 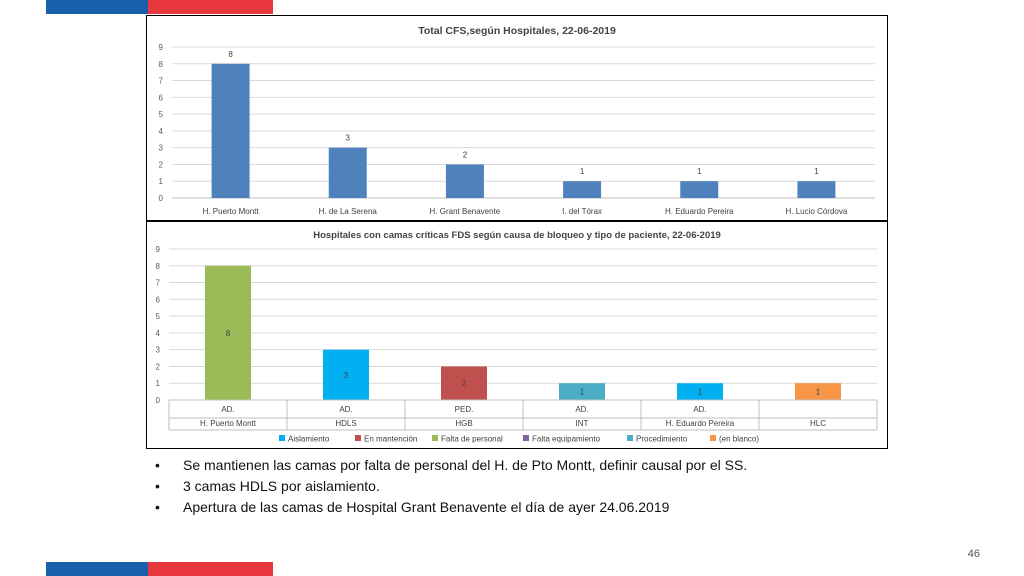 What do you see at coordinates (463, 423) in the screenshot?
I see `x-tick-label-hospital: HGB` at bounding box center [463, 423].